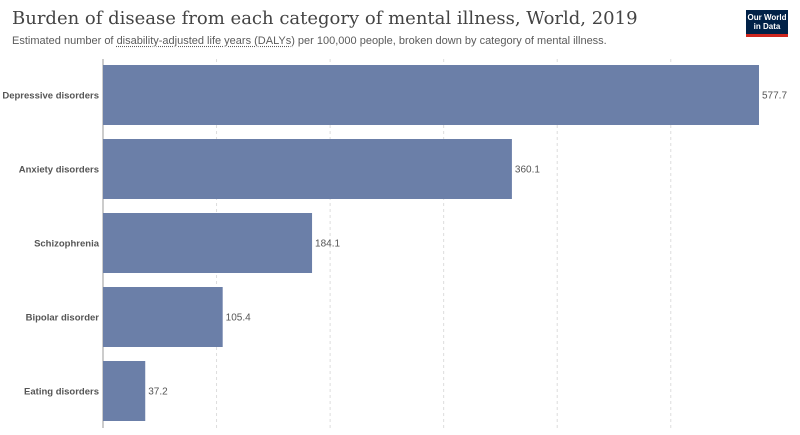 This screenshot has height=435, width=800. What do you see at coordinates (238, 318) in the screenshot?
I see `value-label-3: 105.4` at bounding box center [238, 318].